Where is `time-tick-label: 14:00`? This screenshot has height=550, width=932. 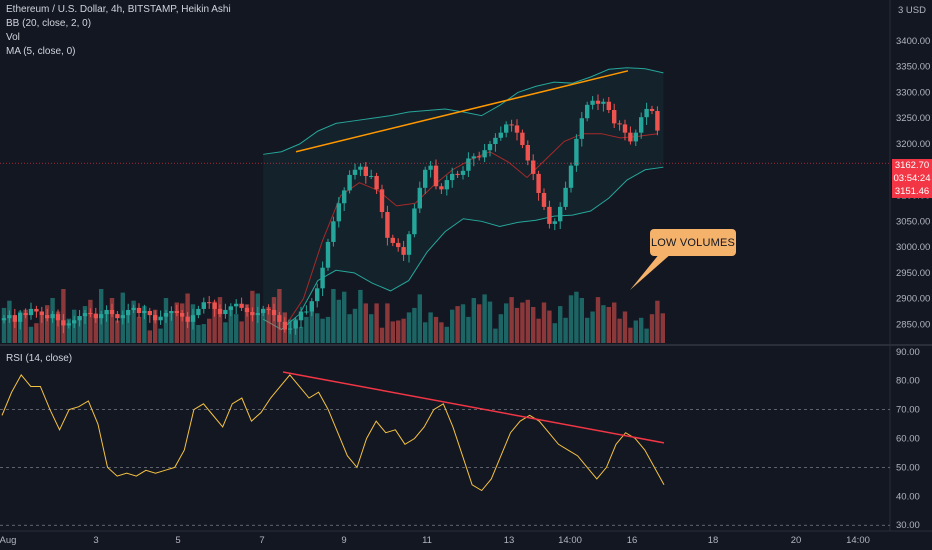
time-tick-label: 14:00 is located at coordinates (858, 540).